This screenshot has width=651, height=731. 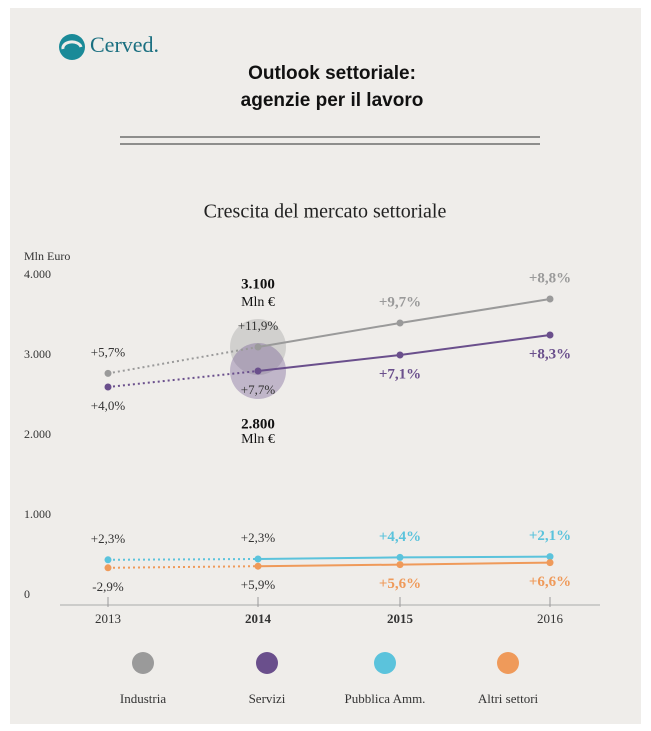 What do you see at coordinates (267, 698) in the screenshot?
I see `legend-label: Servizi` at bounding box center [267, 698].